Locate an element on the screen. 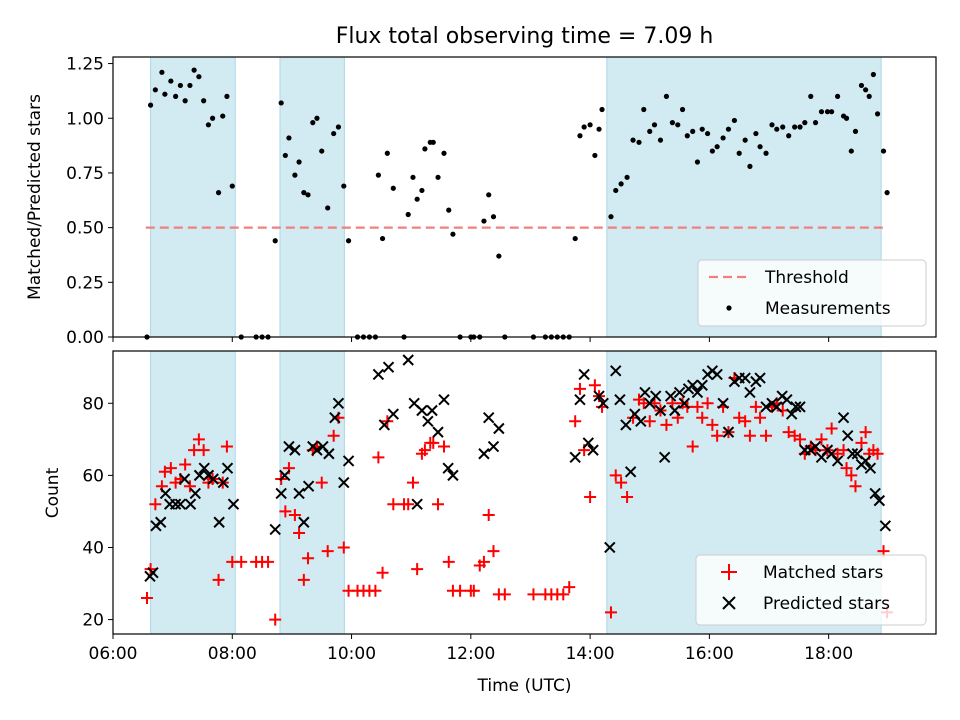 The image size is (960, 720). x-tick-label: 10:00 is located at coordinates (351, 654).